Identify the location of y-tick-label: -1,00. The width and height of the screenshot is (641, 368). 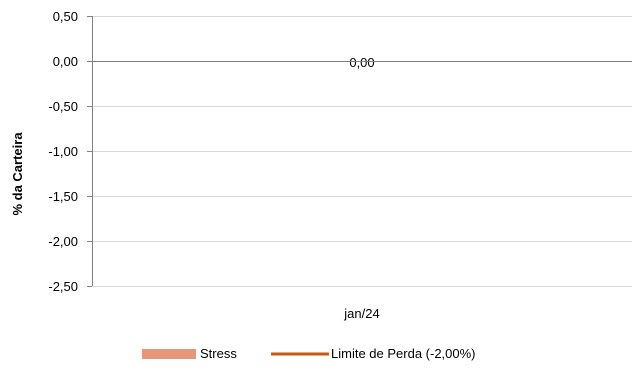
(63, 151).